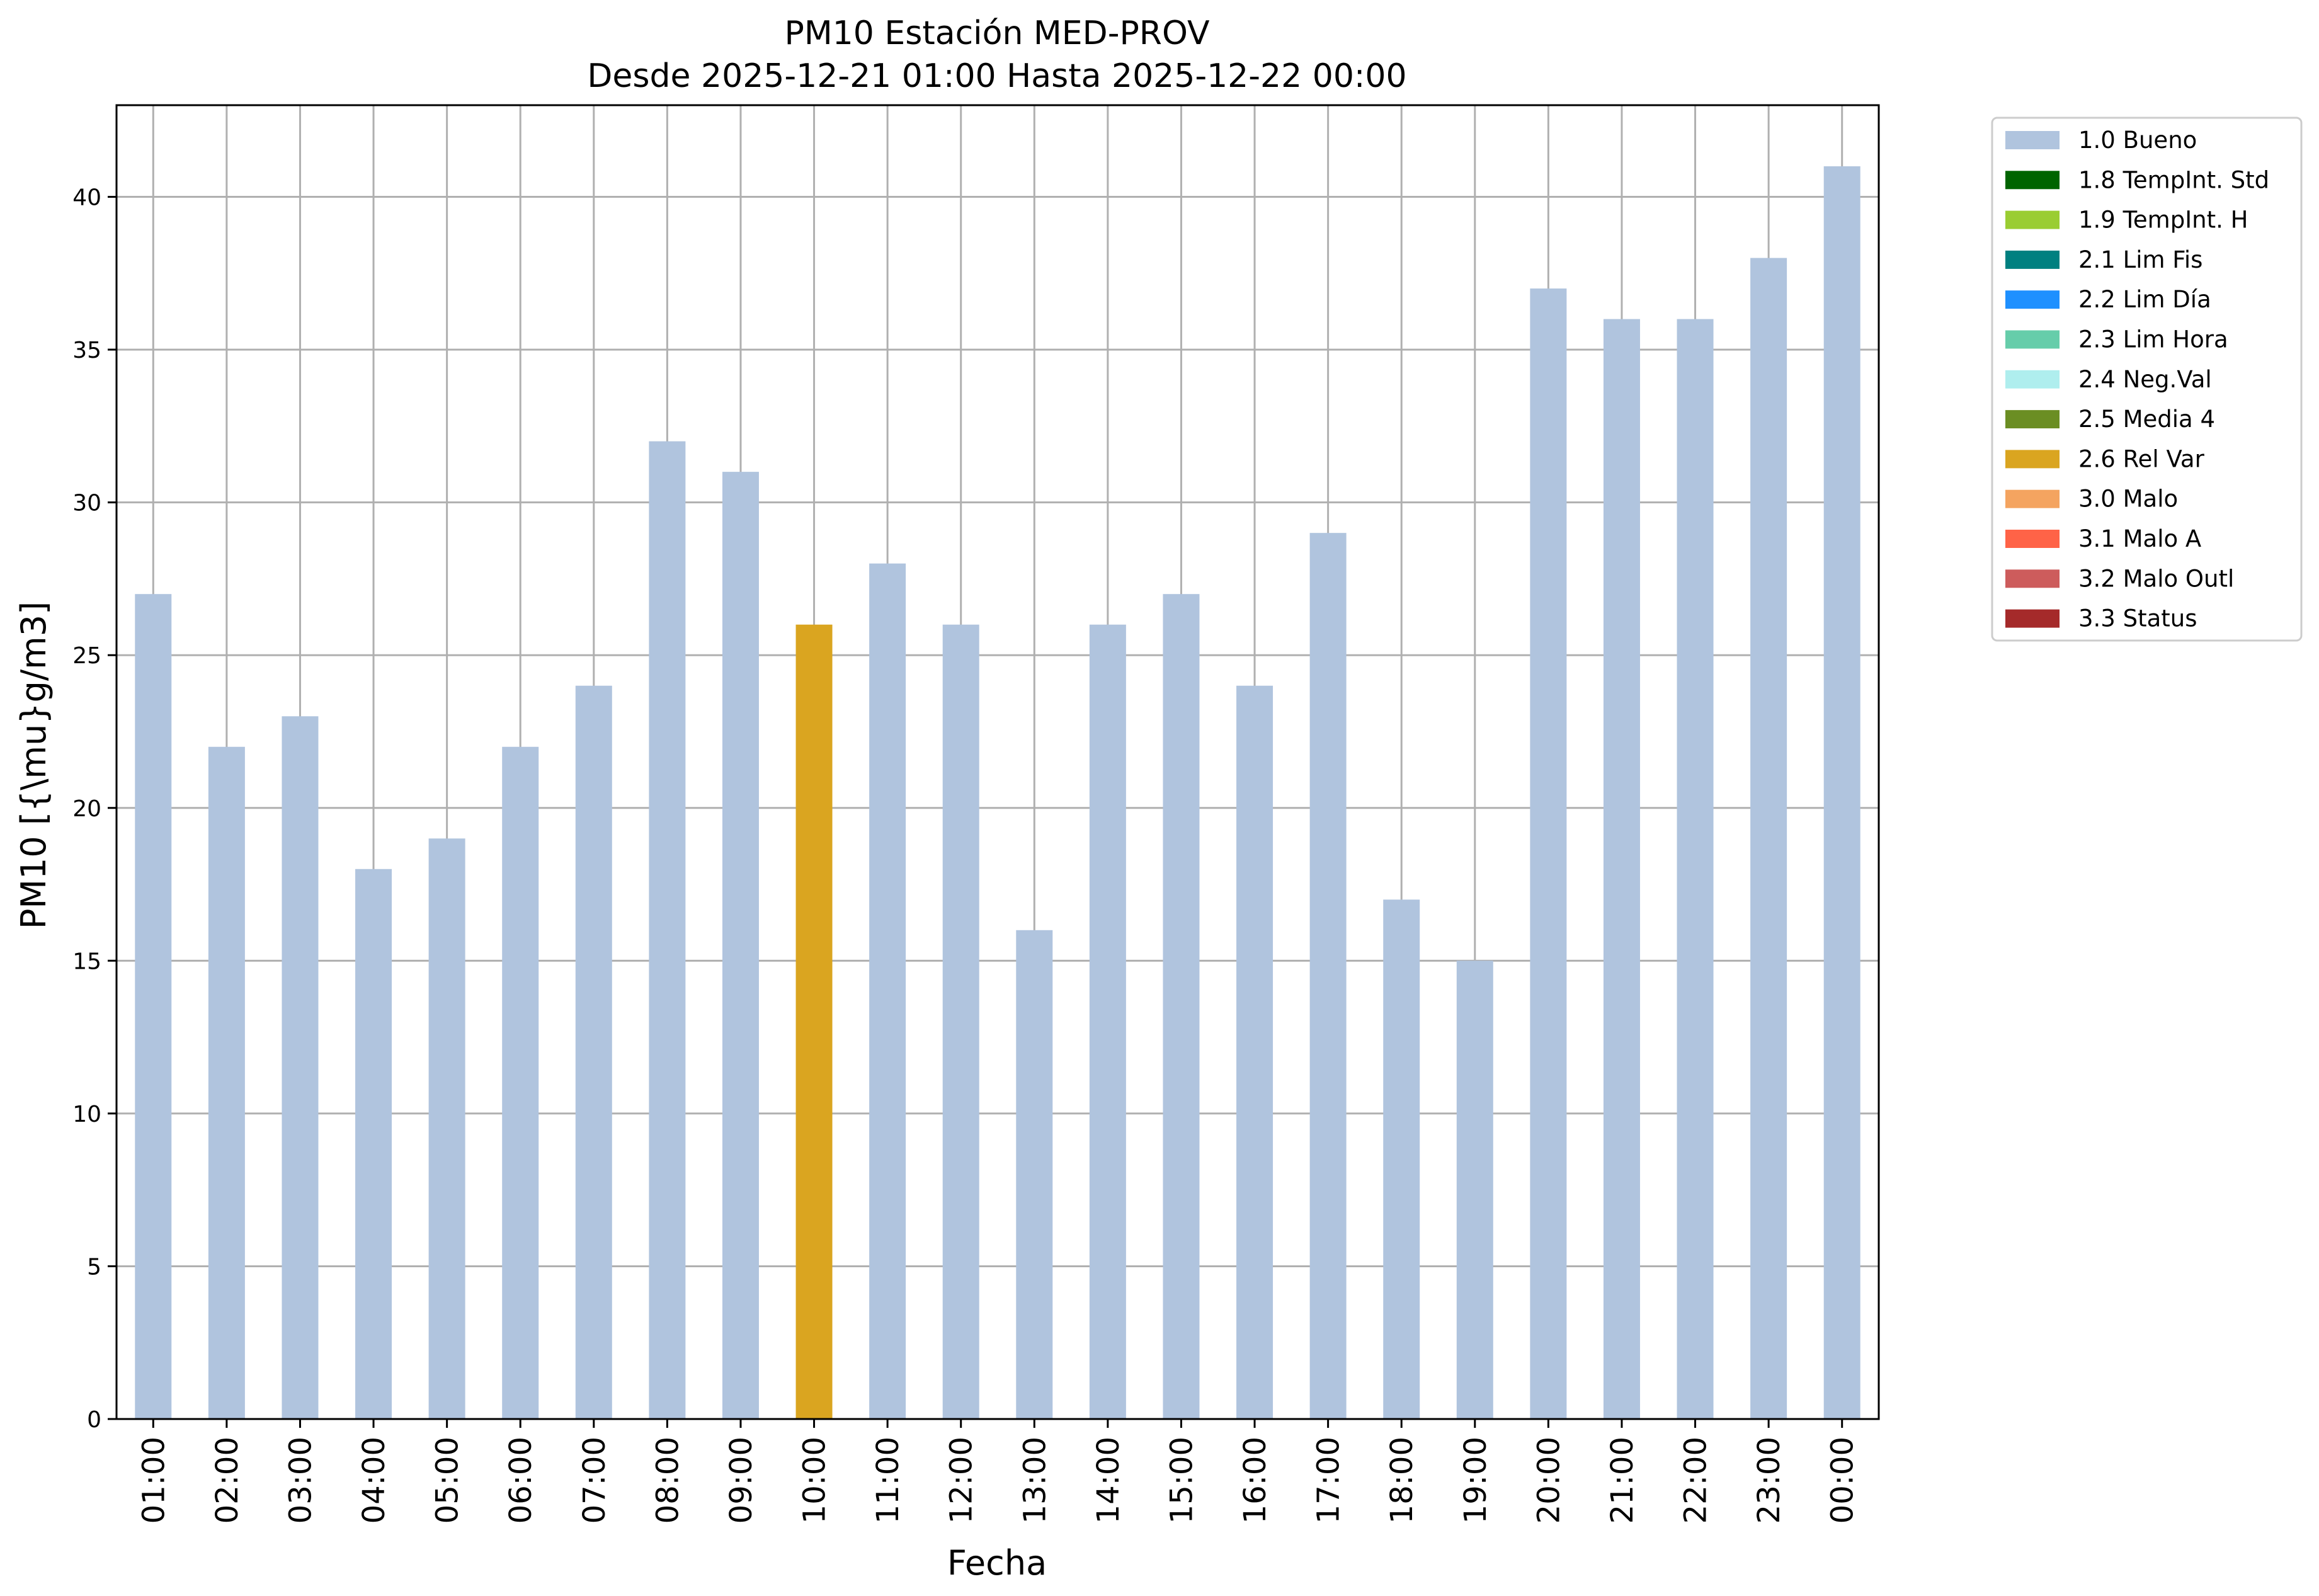 The width and height of the screenshot is (2319, 1596). What do you see at coordinates (1402, 1480) in the screenshot?
I see `x-tick-label: 18:00` at bounding box center [1402, 1480].